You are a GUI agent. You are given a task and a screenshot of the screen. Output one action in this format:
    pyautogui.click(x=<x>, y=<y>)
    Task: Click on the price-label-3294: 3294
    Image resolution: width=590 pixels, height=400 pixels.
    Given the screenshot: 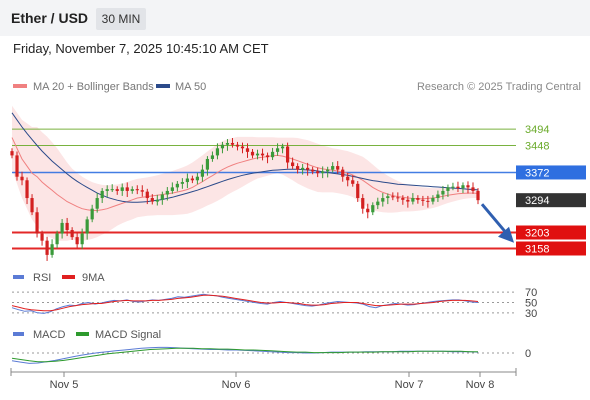 What is the action you would take?
    pyautogui.click(x=537, y=201)
    